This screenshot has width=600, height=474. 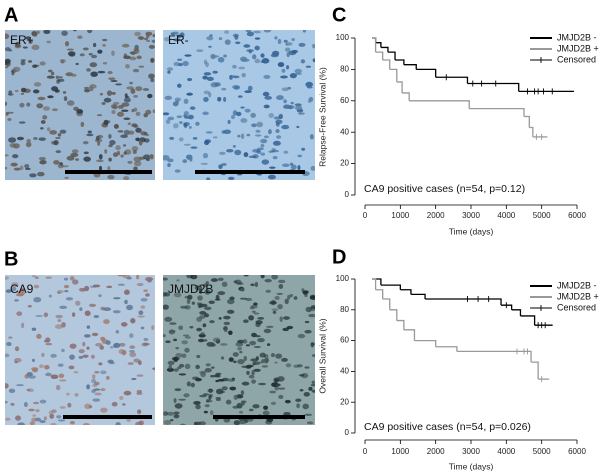 What do you see at coordinates (22, 40) in the screenshot?
I see `image-label: ER+` at bounding box center [22, 40].